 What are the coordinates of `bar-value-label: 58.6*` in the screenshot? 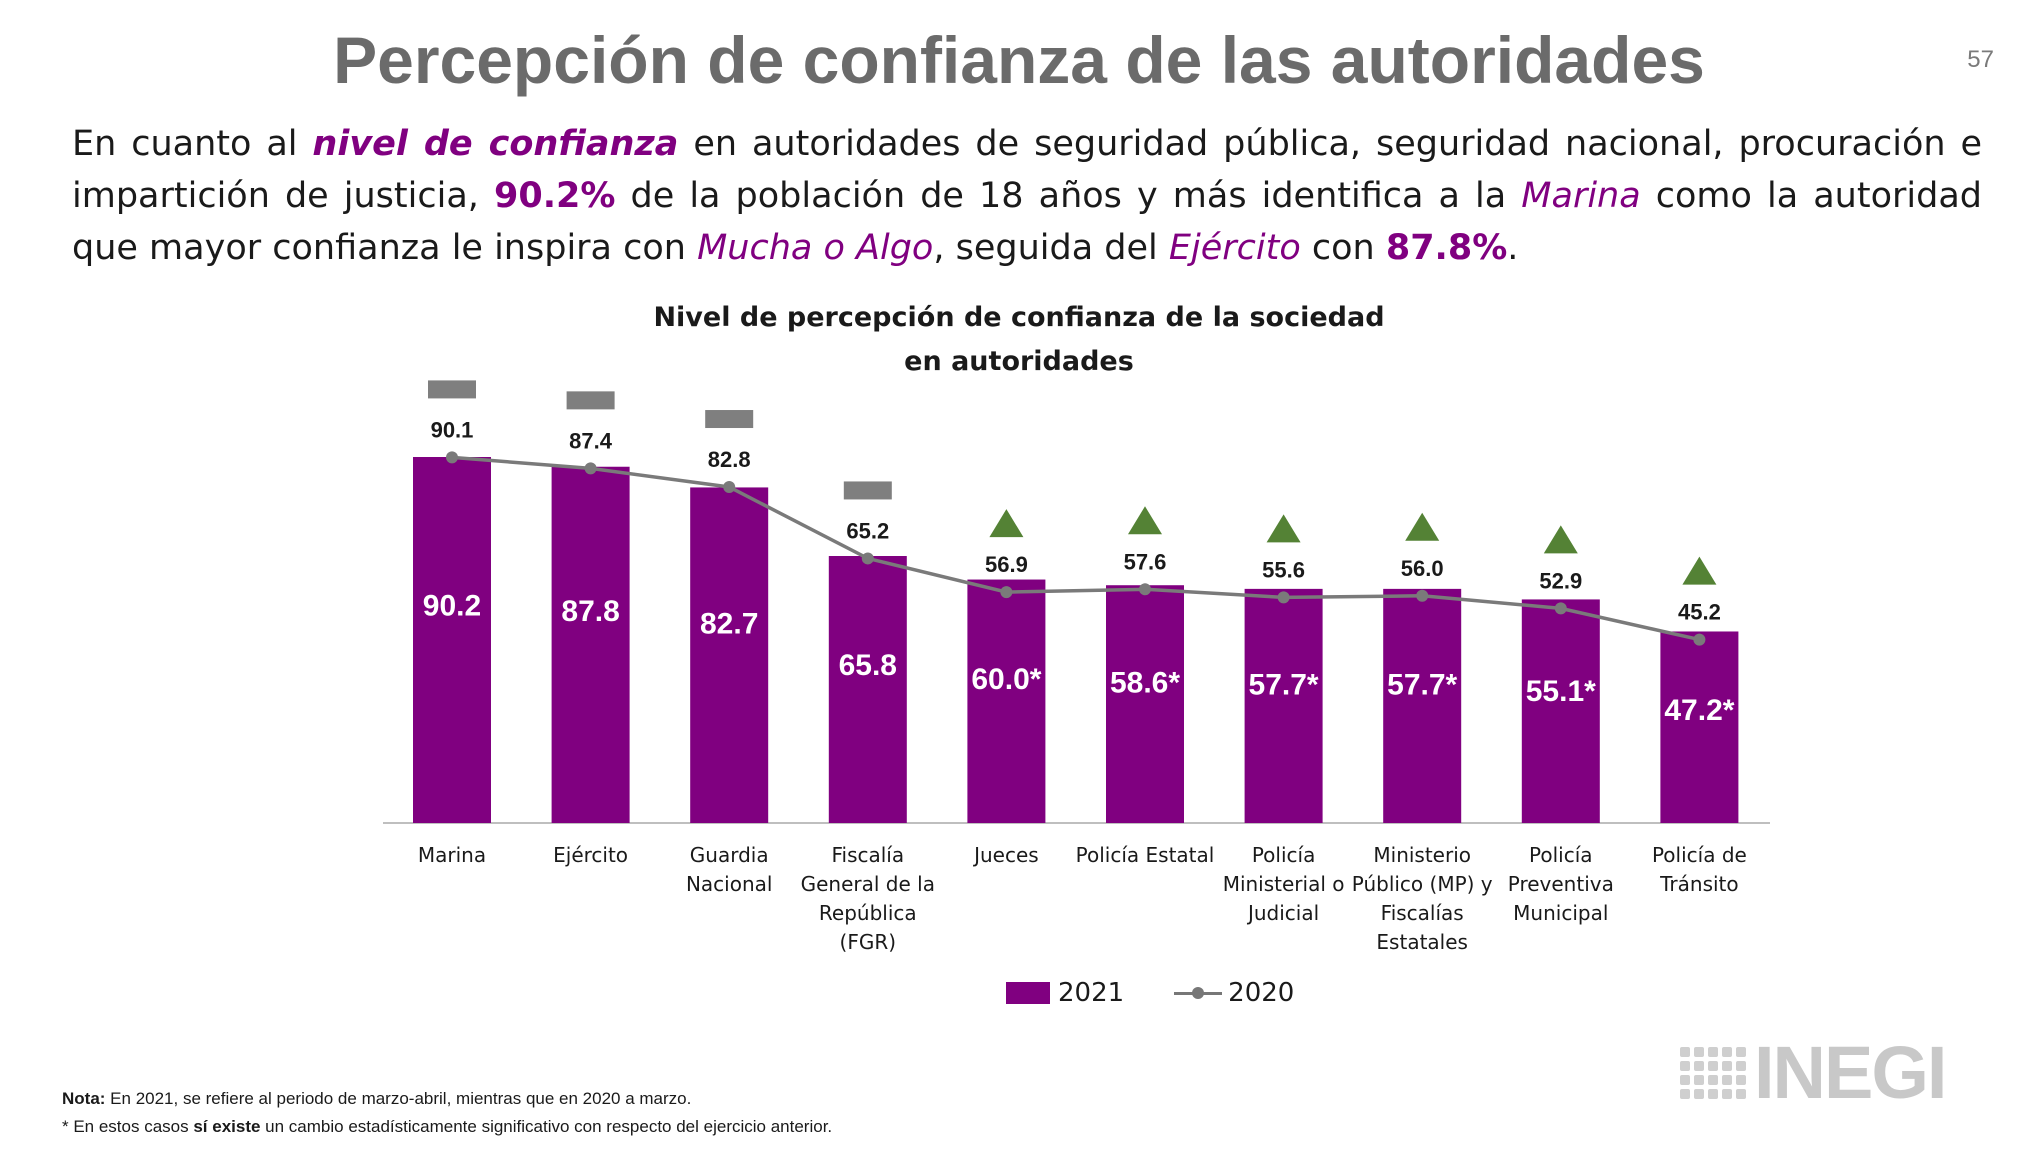 It's located at (1145, 682).